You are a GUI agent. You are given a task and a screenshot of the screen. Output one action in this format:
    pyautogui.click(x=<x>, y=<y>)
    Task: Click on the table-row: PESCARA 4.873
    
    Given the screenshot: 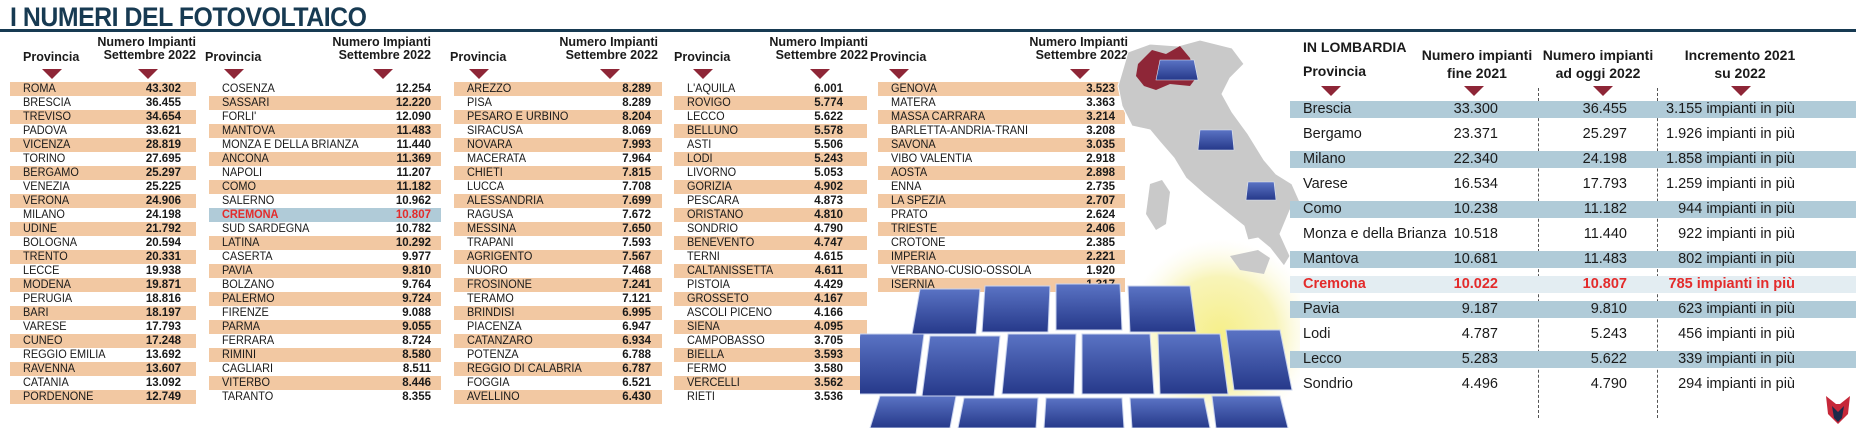 What is the action you would take?
    pyautogui.click(x=770, y=201)
    